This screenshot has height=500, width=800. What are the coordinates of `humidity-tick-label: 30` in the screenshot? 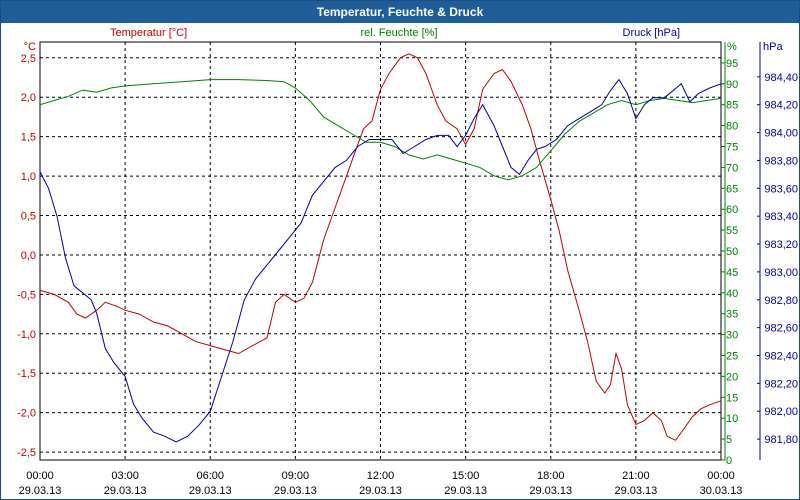 It's located at (732, 336).